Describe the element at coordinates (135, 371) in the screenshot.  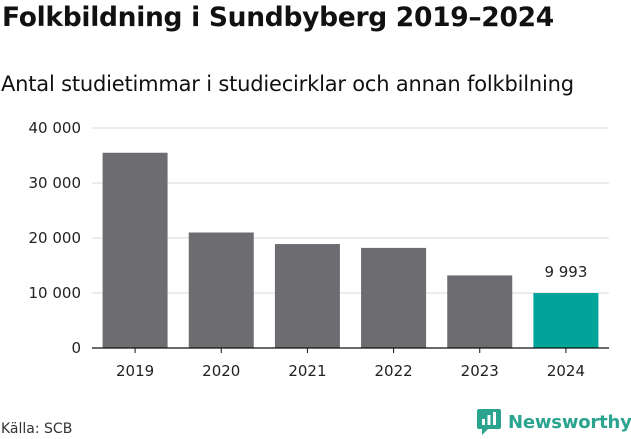
I see `x-tick-label: 2019` at that location.